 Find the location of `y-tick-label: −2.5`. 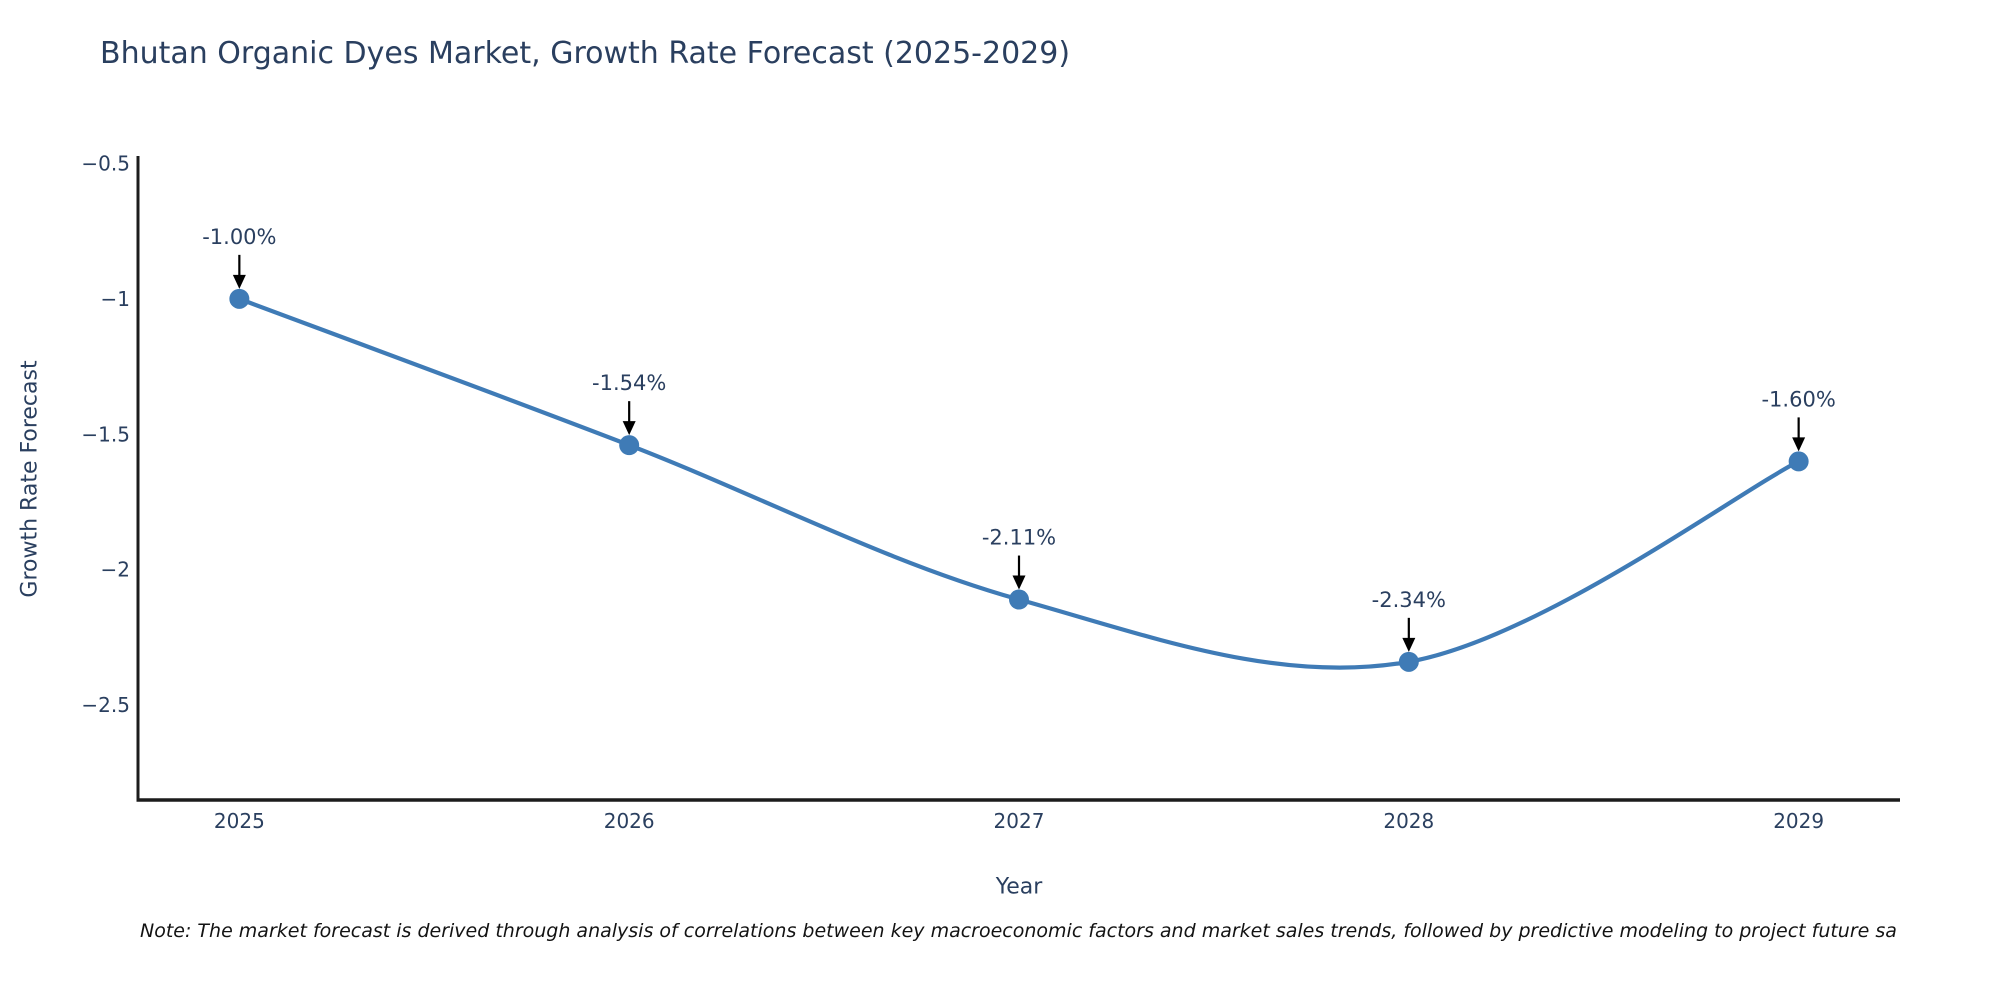

y-tick-label: −2.5 is located at coordinates (105, 705).